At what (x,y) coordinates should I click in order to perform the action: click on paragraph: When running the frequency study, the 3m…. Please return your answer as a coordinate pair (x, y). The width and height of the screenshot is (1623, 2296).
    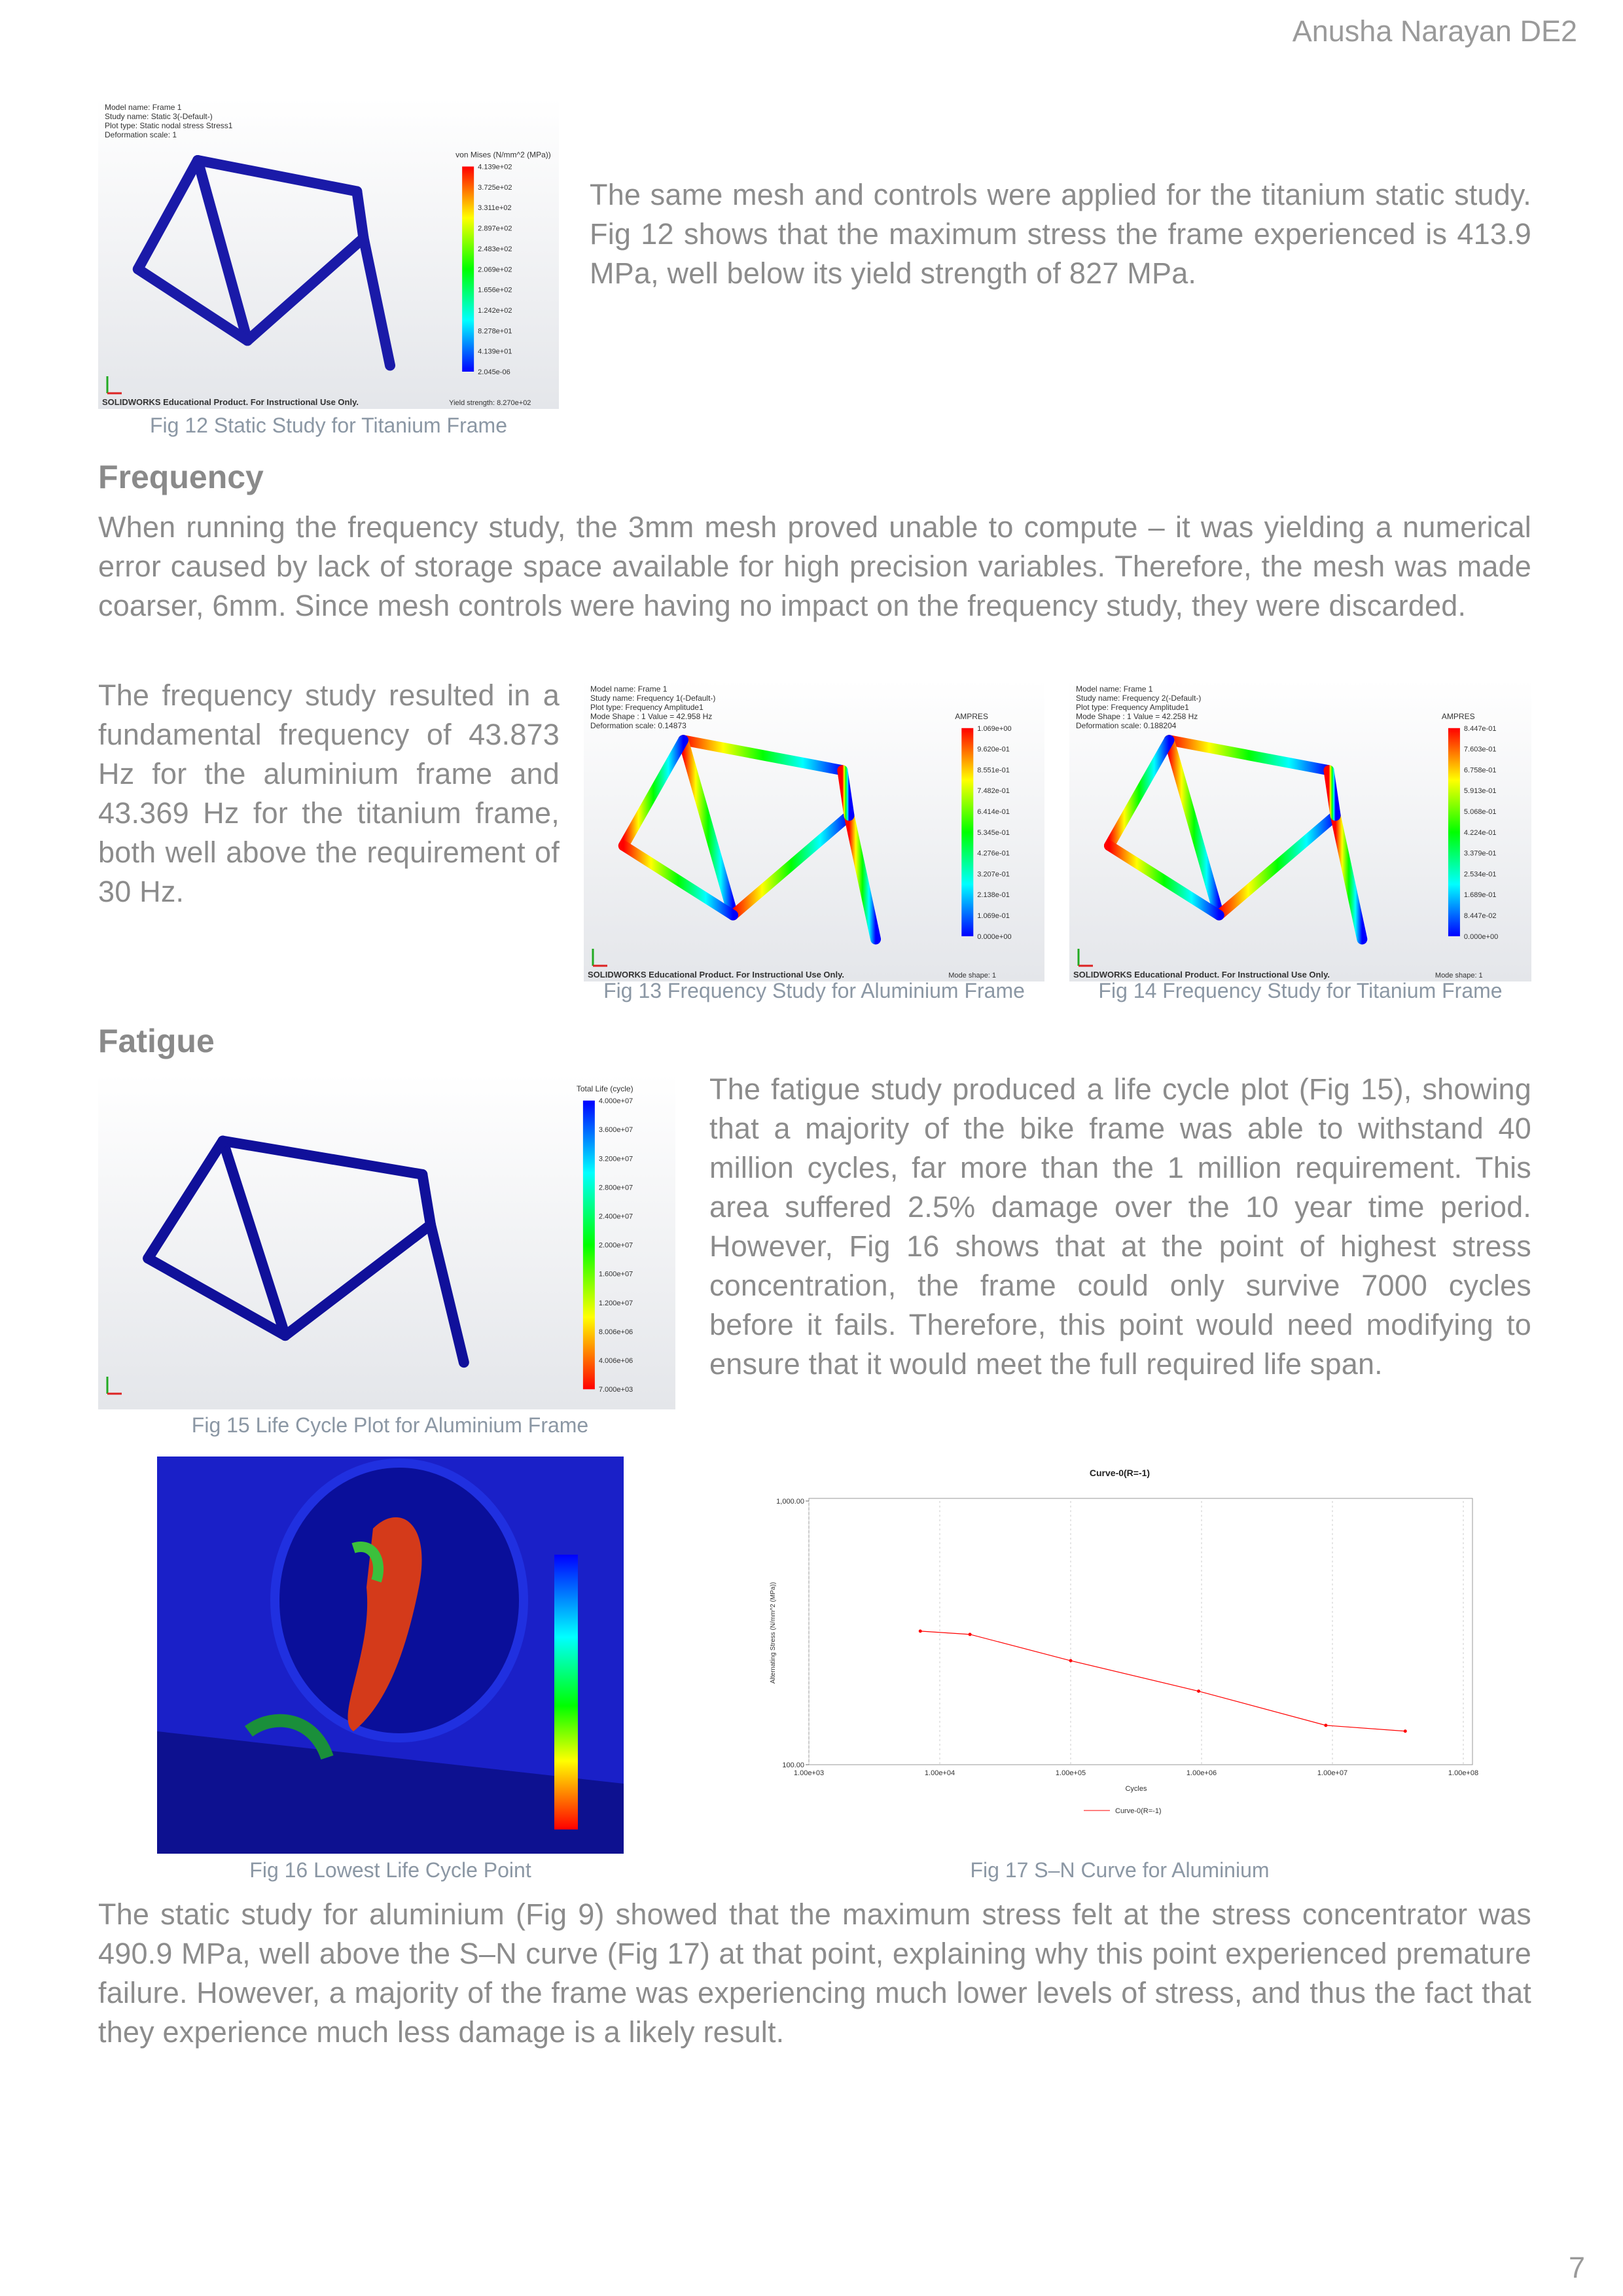
    Looking at the image, I should click on (815, 566).